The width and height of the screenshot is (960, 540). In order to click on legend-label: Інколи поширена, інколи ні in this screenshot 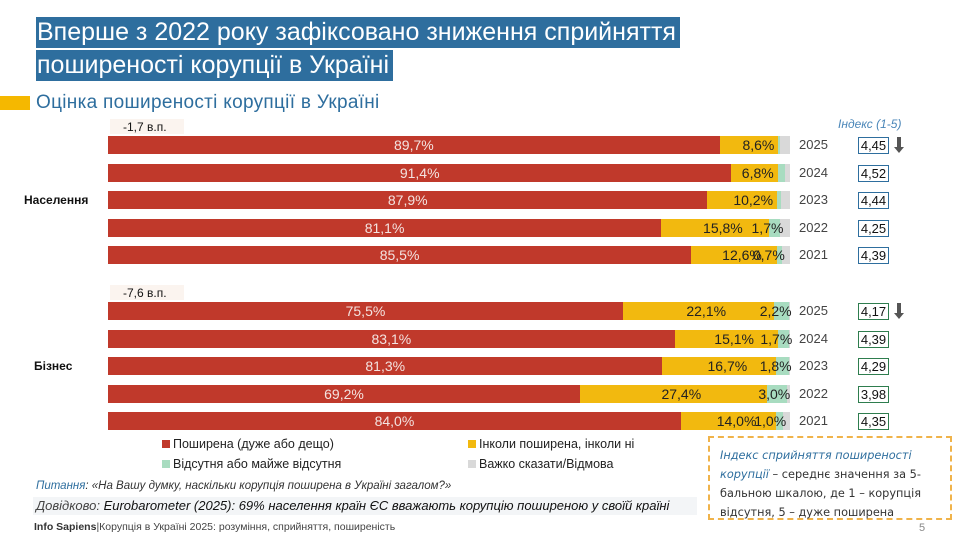, I will do `click(557, 444)`.